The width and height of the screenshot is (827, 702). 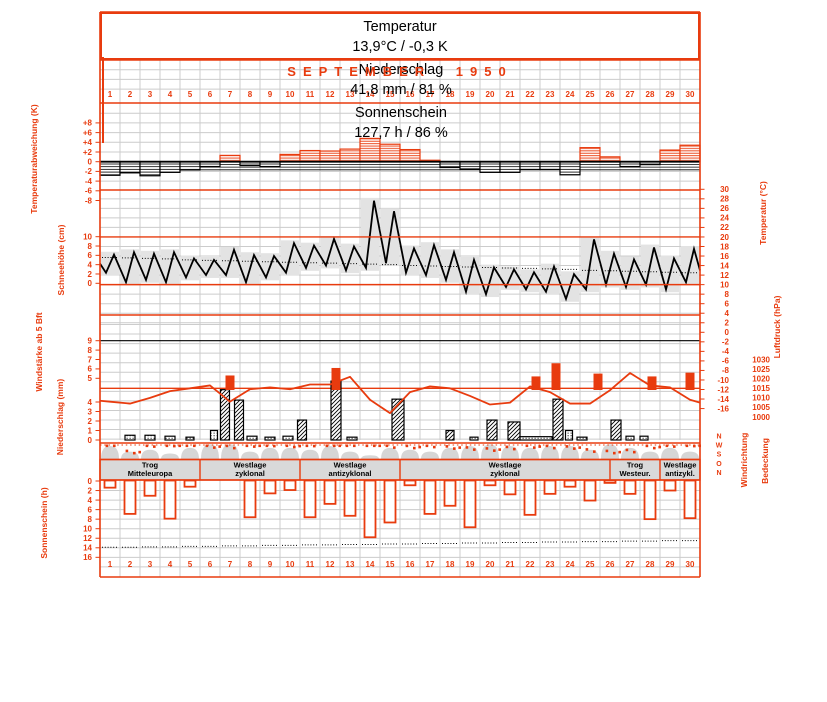 I want to click on deviation-tick-label: -6, so click(x=89, y=191).